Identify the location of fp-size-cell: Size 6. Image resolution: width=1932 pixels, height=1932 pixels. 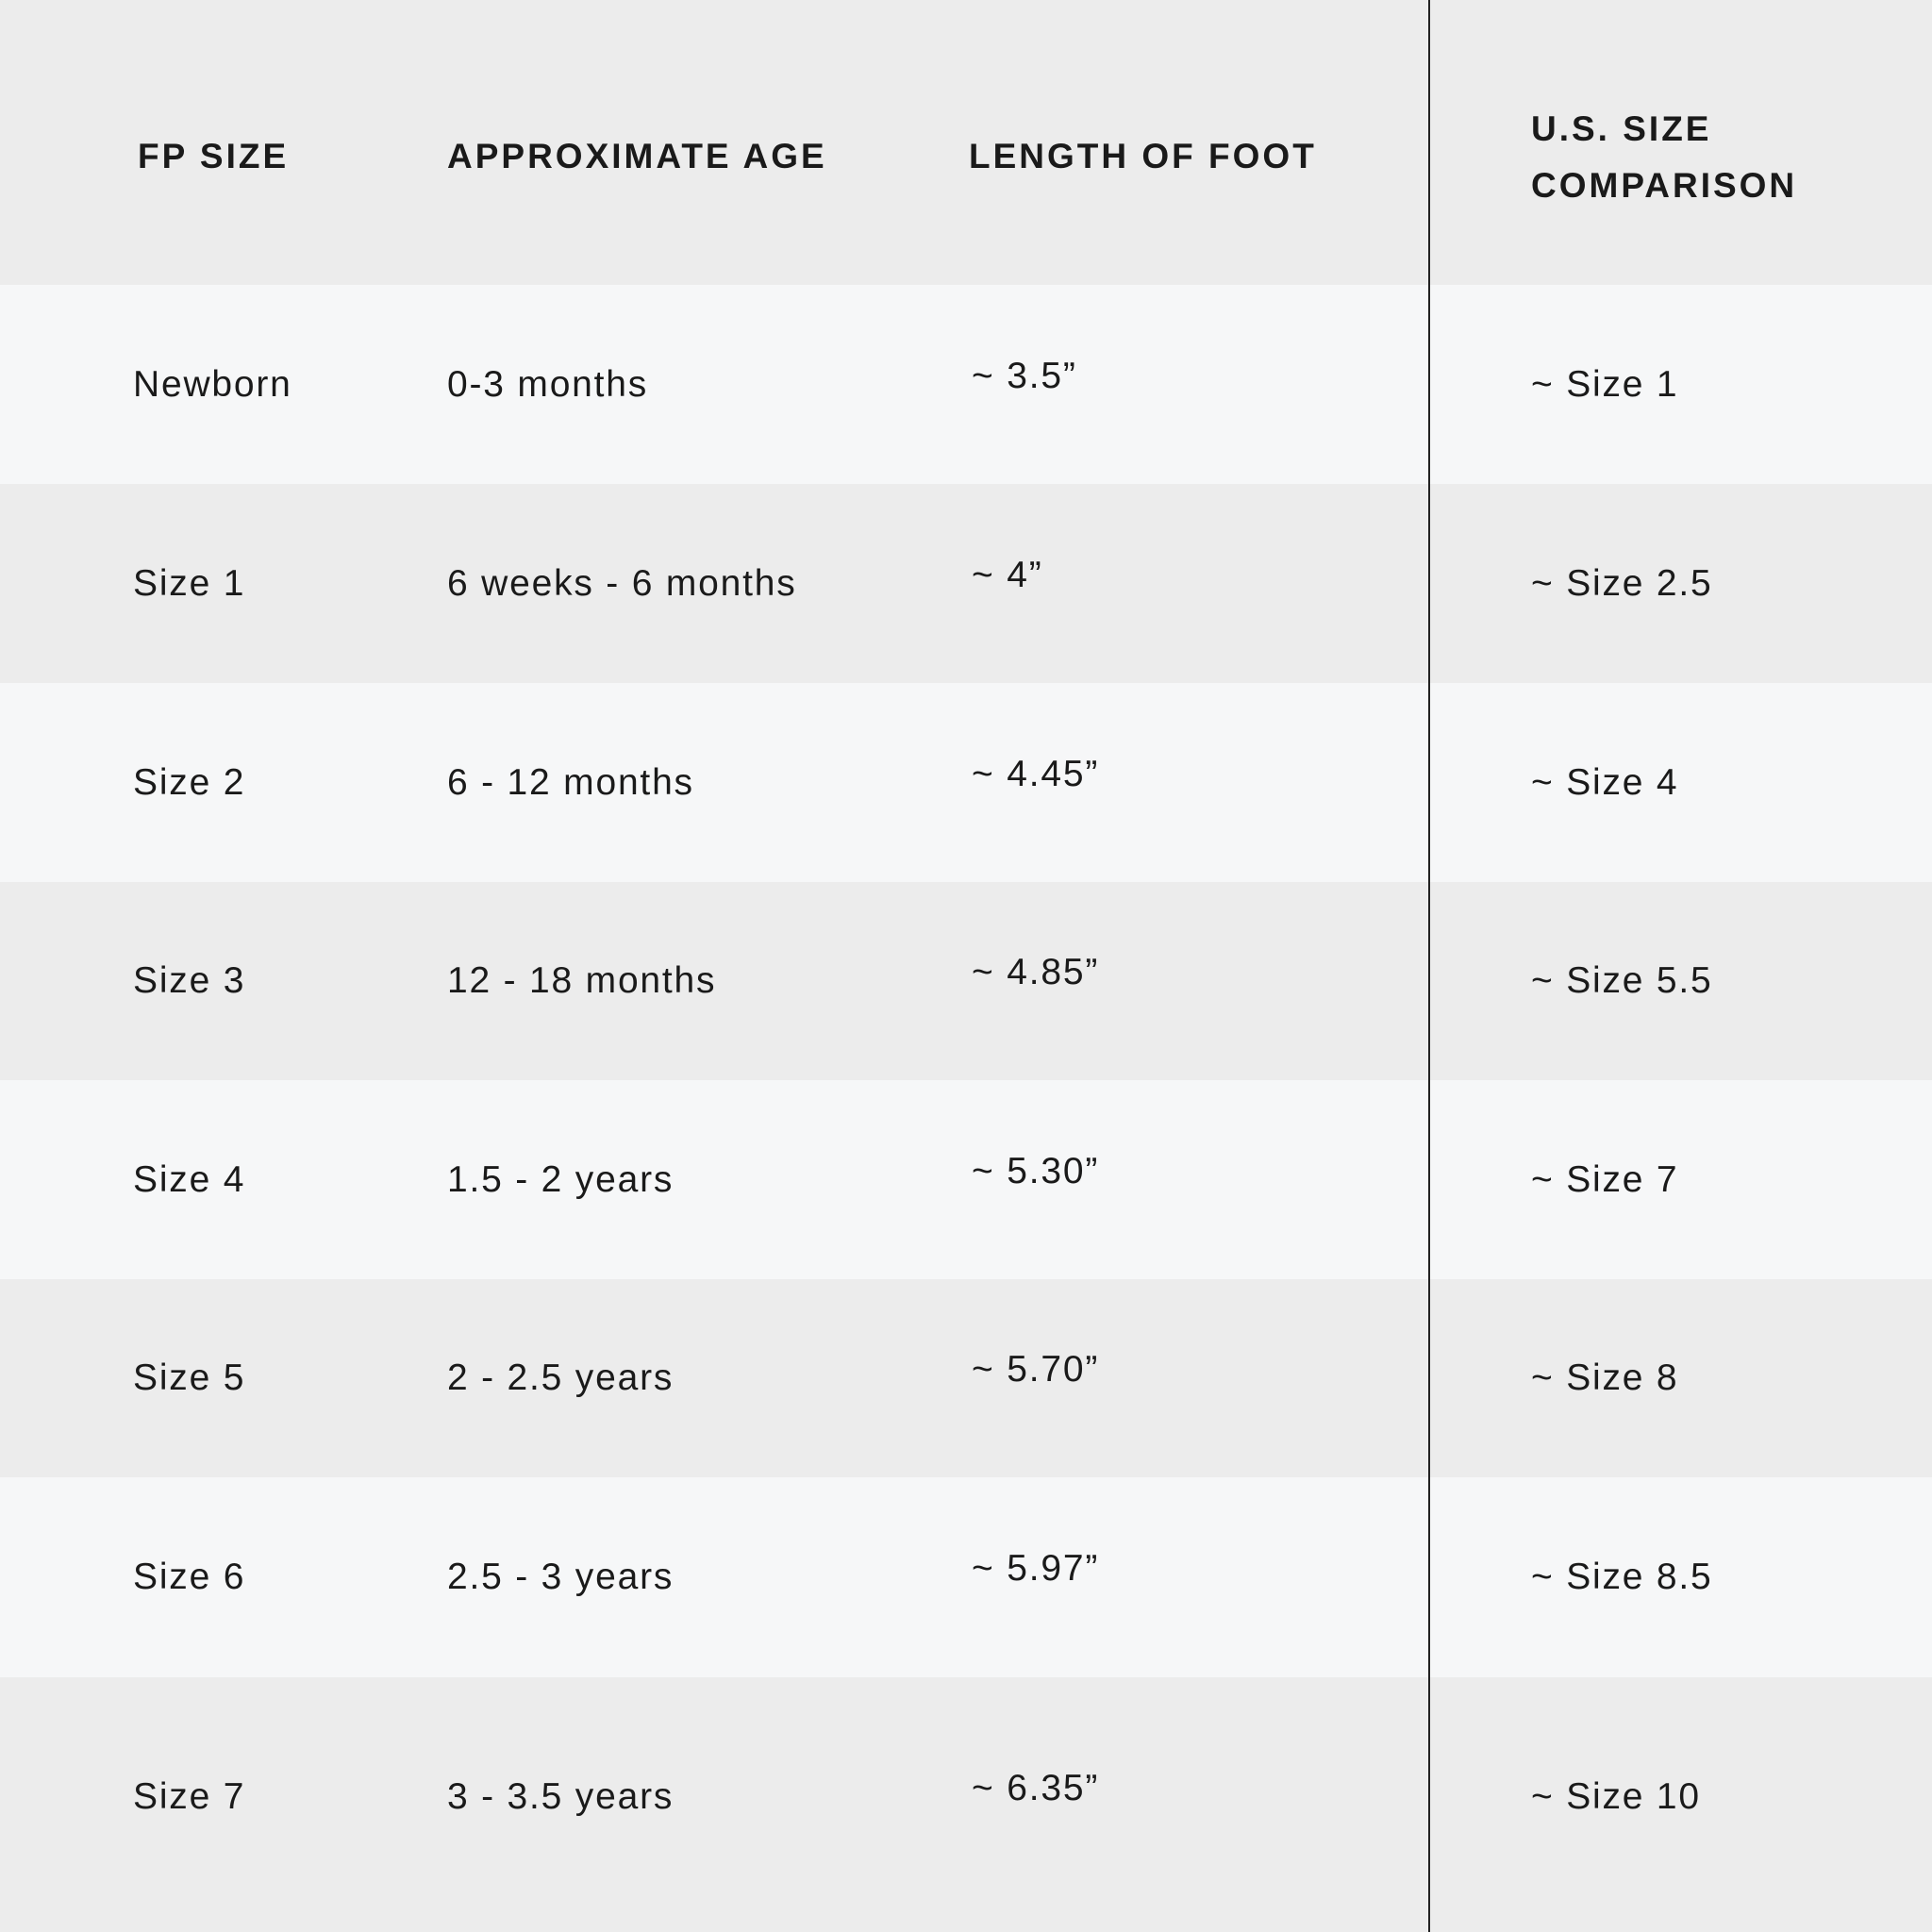
(190, 1577).